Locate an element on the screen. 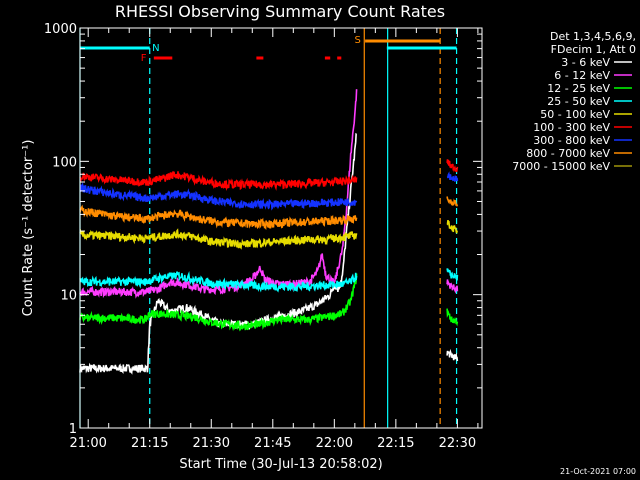 Image resolution: width=640 pixels, height=480 pixels. x-tick-label: 22:00 is located at coordinates (334, 443).